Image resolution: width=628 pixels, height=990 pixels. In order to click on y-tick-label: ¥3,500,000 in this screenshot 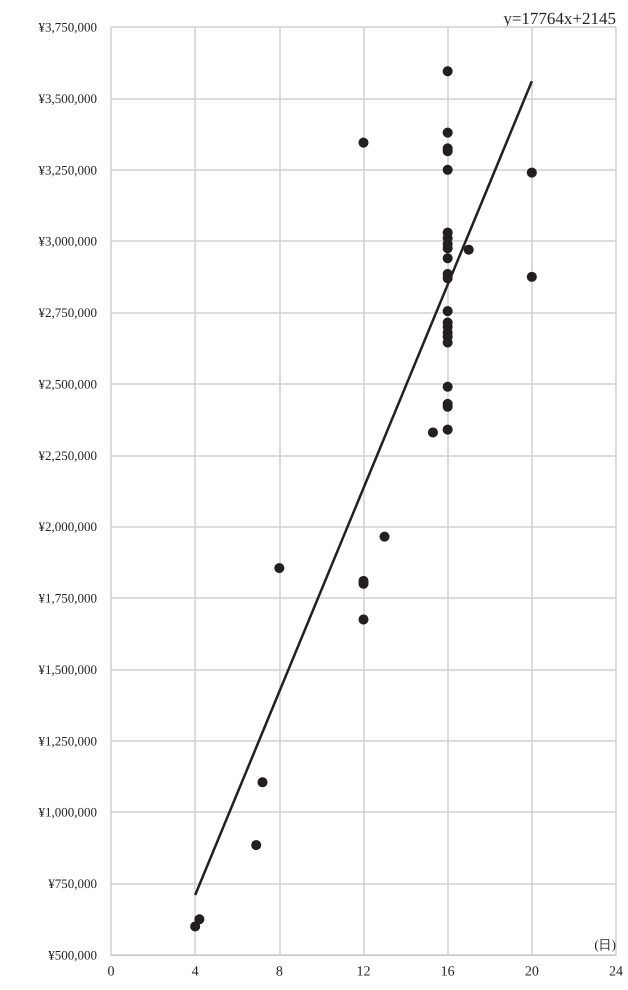, I will do `click(67, 98)`.